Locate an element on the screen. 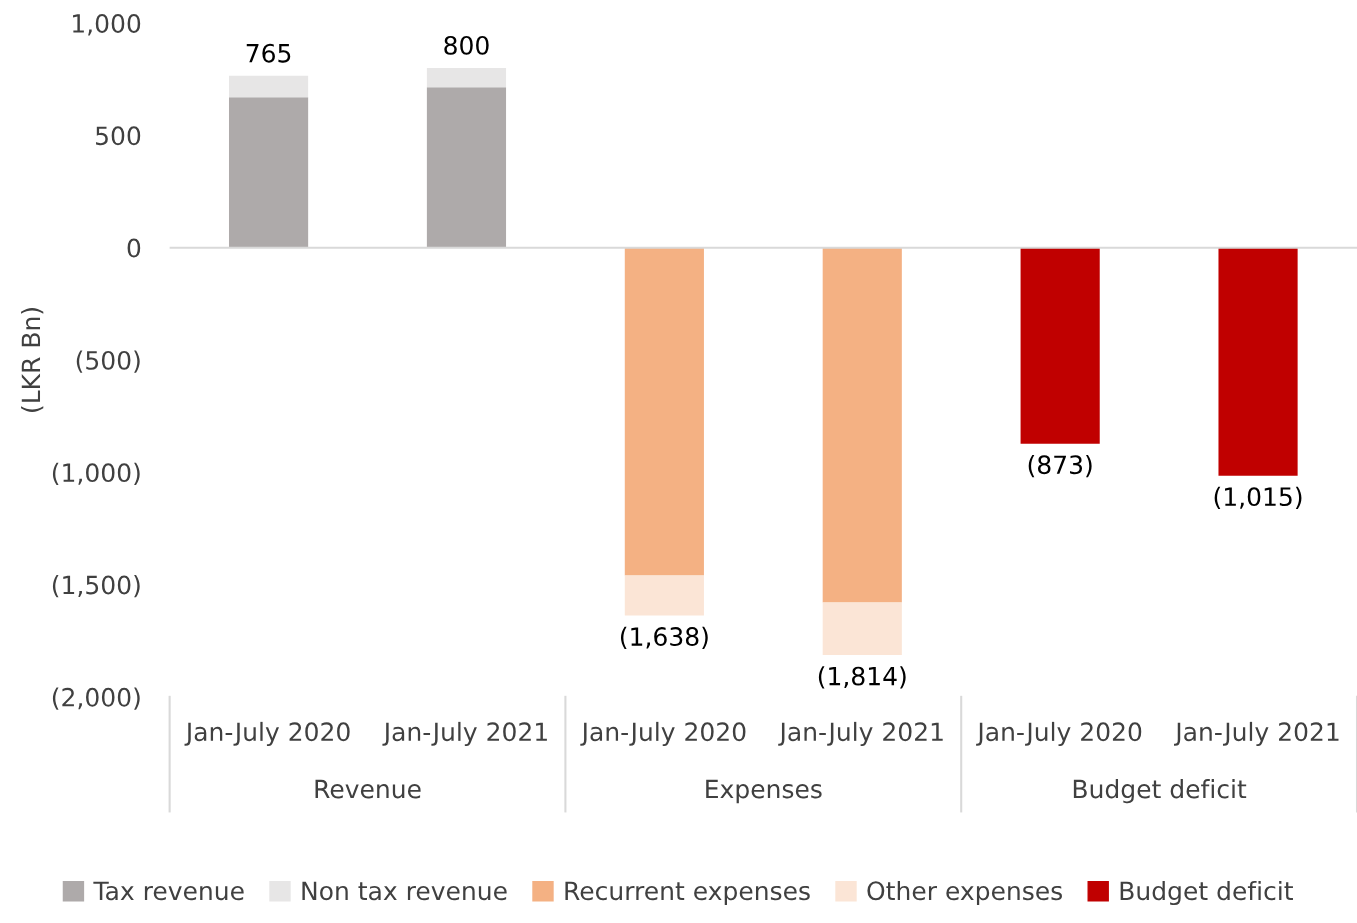 This screenshot has height=923, width=1357. total-label: 800 is located at coordinates (466, 45).